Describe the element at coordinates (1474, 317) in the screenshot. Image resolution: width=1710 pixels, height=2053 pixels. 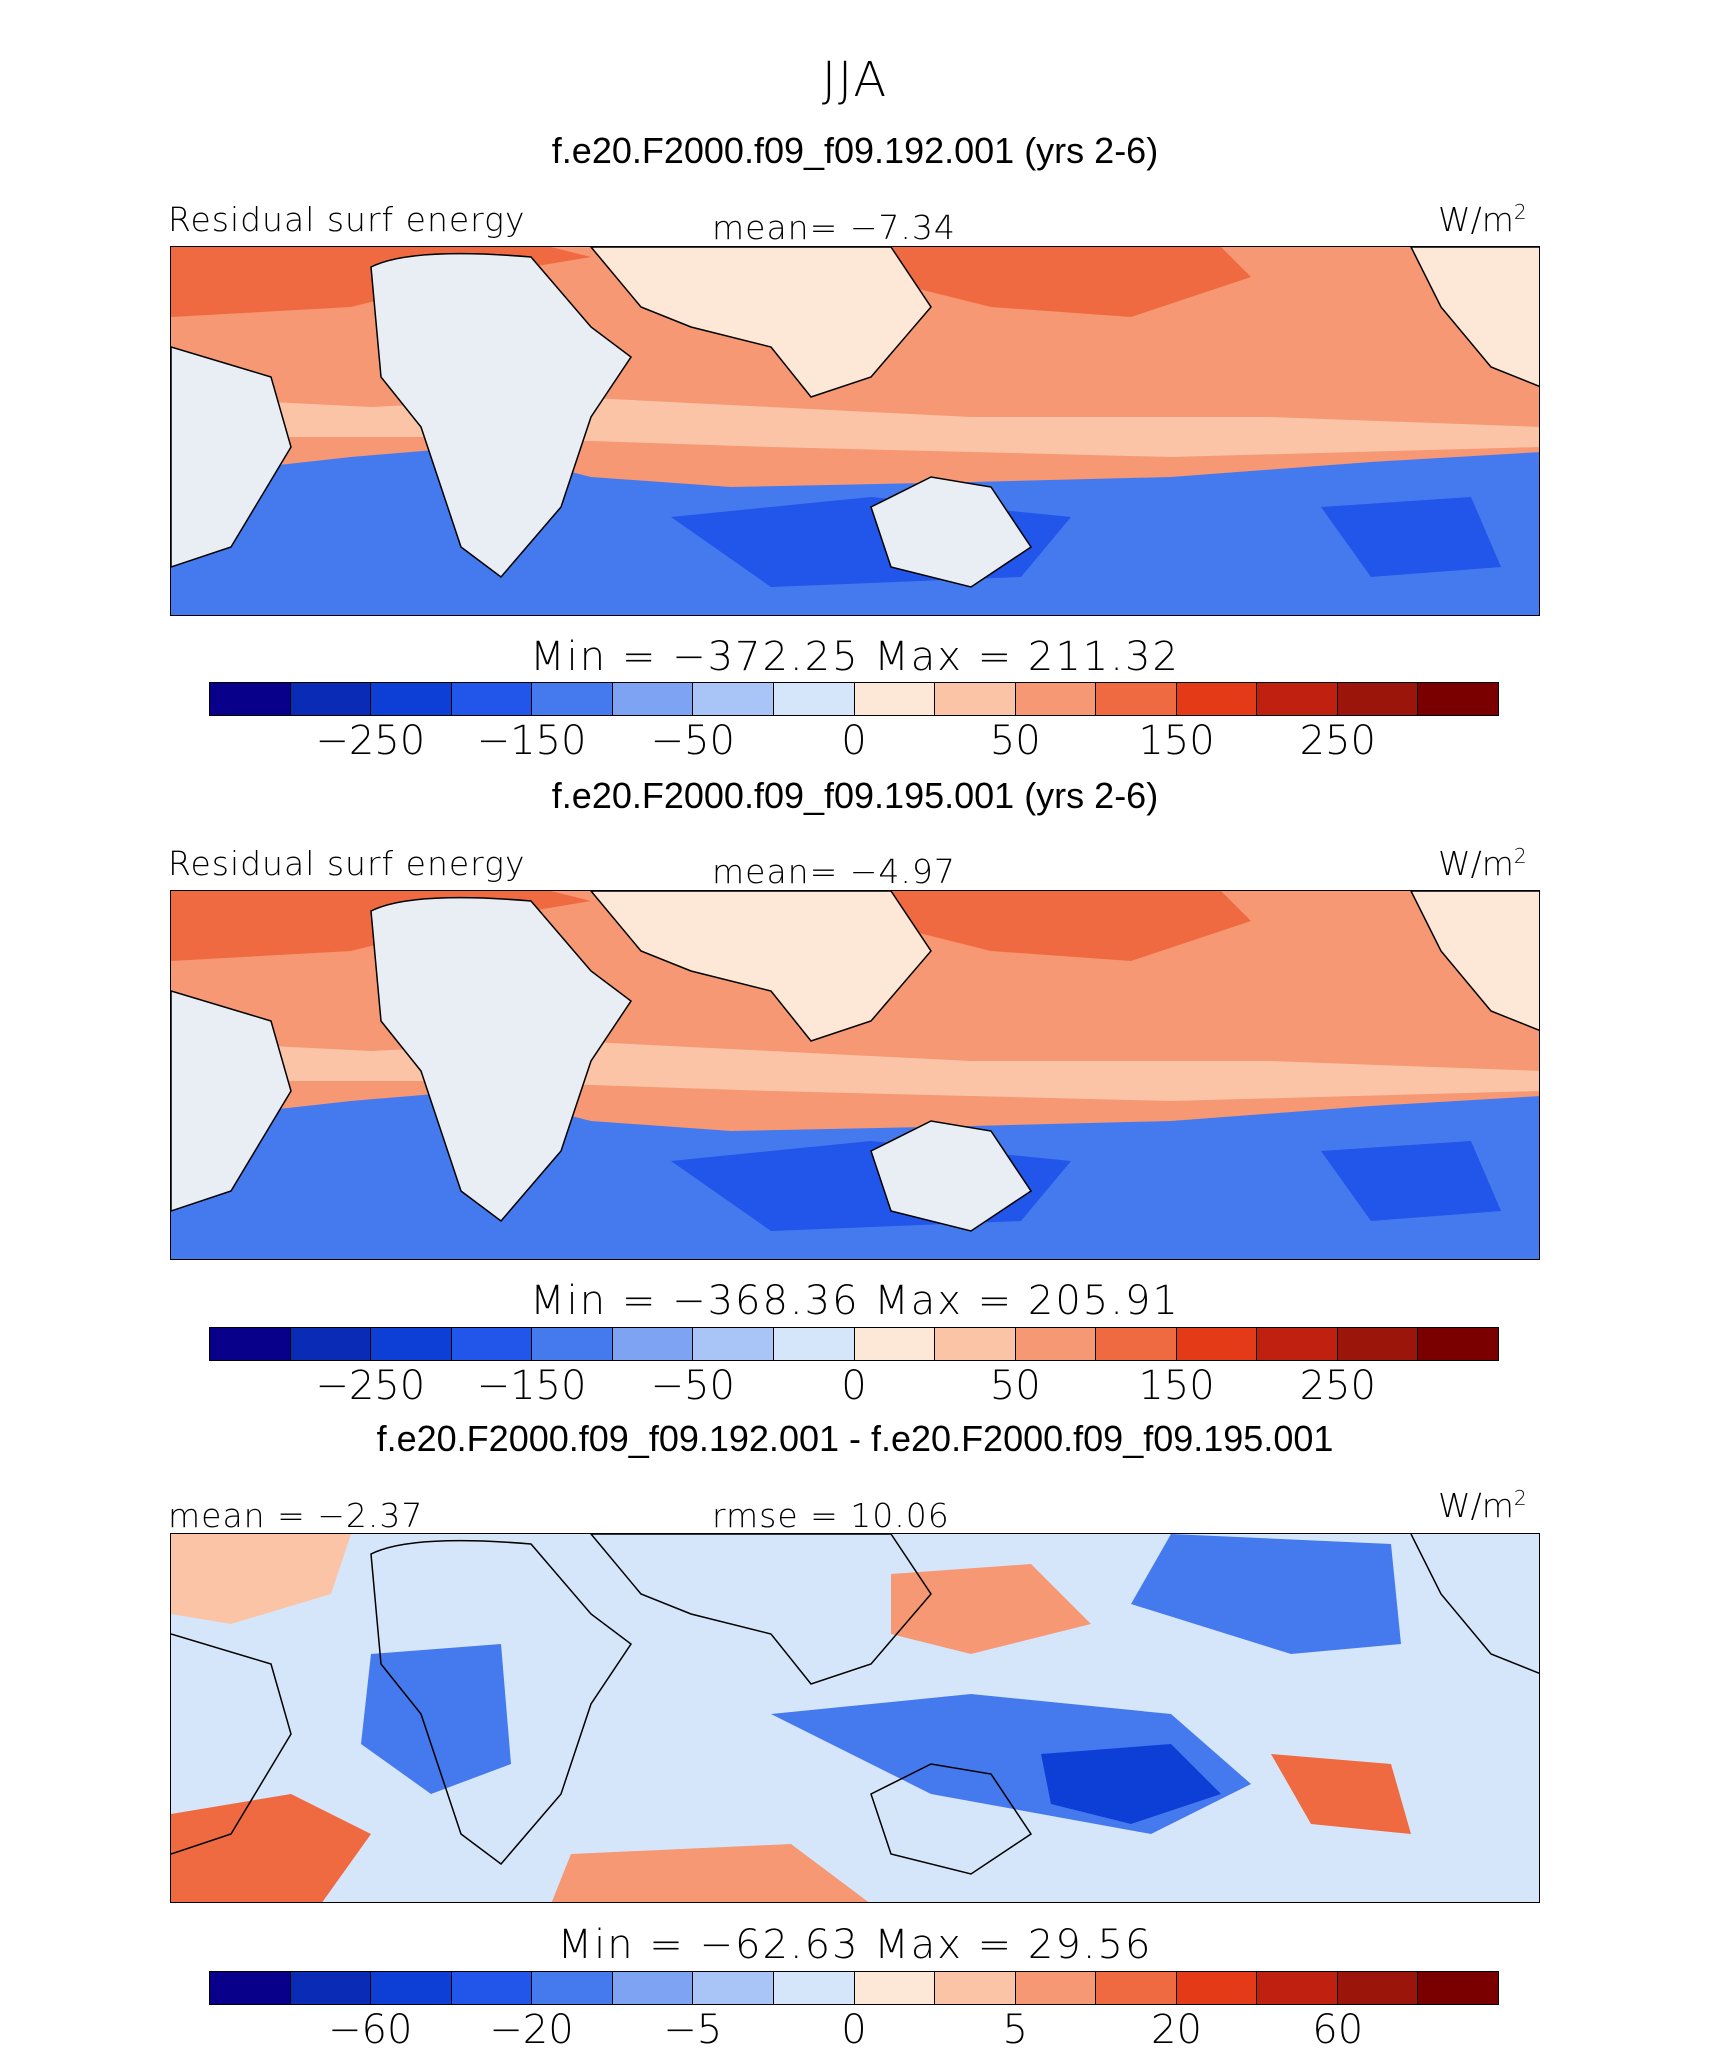
I see `panel-1-land-north-america` at that location.